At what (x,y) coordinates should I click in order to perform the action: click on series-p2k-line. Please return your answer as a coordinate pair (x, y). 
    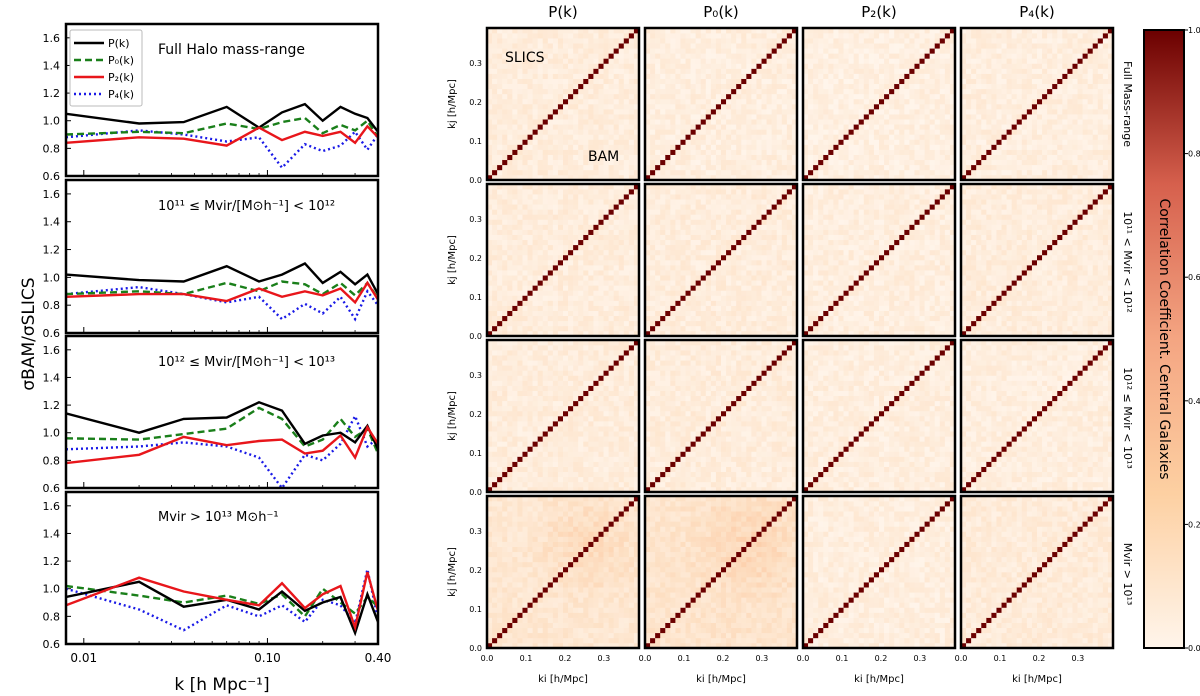
    Looking at the image, I should click on (222, 135).